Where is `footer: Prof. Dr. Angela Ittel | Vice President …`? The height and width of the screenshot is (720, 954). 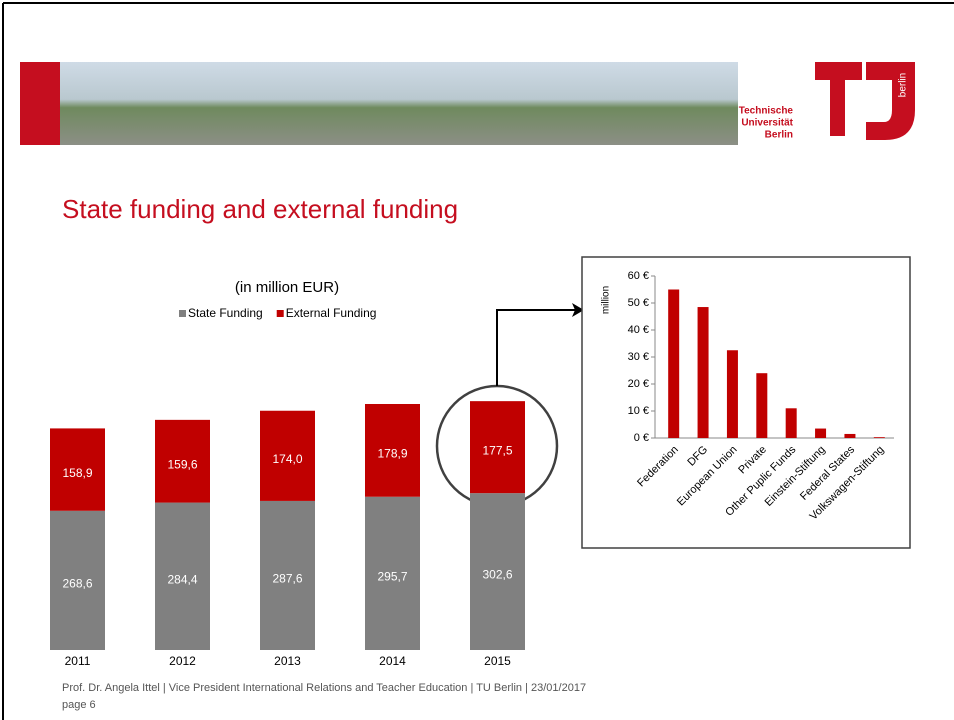
footer: Prof. Dr. Angela Ittel | Vice President … is located at coordinates (324, 688).